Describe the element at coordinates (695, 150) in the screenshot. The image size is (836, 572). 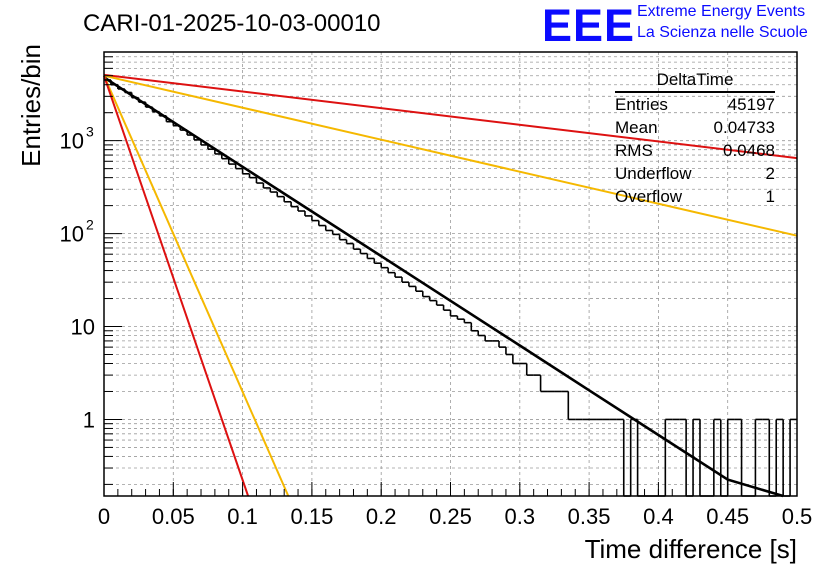
I see `stats-row: RMS 0.0468` at that location.